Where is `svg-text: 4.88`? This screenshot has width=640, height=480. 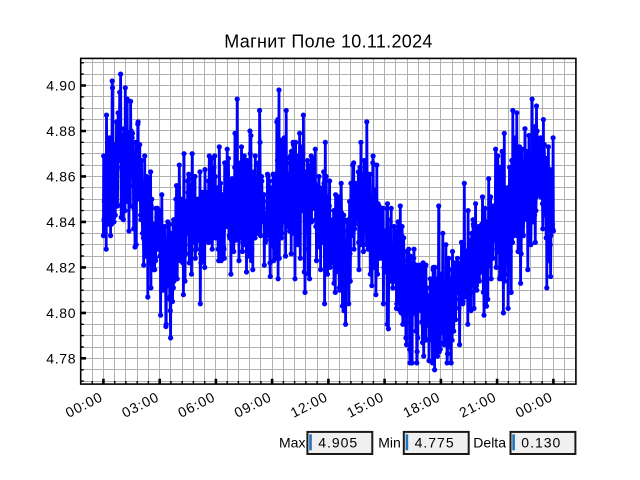
svg-text: 4.88 is located at coordinates (61, 131).